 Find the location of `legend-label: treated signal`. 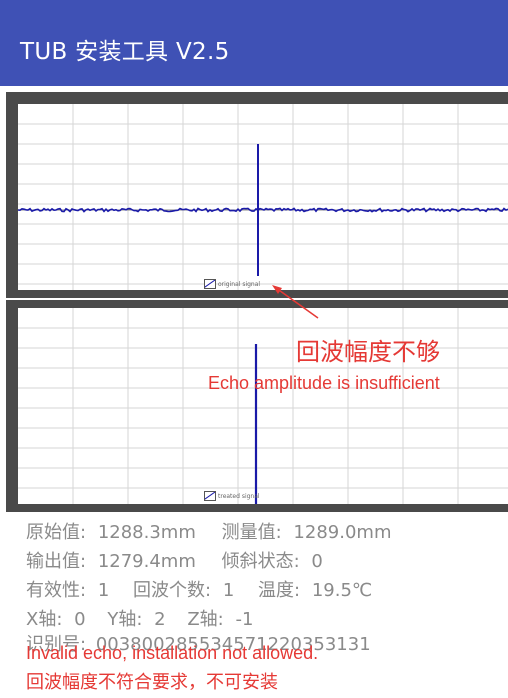

legend-label: treated signal is located at coordinates (239, 496).